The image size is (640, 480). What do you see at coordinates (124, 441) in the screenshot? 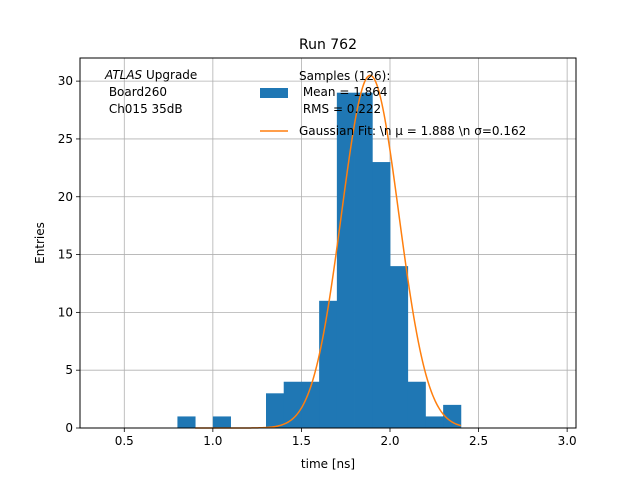
I see `x-tick-label: 0.5` at bounding box center [124, 441].